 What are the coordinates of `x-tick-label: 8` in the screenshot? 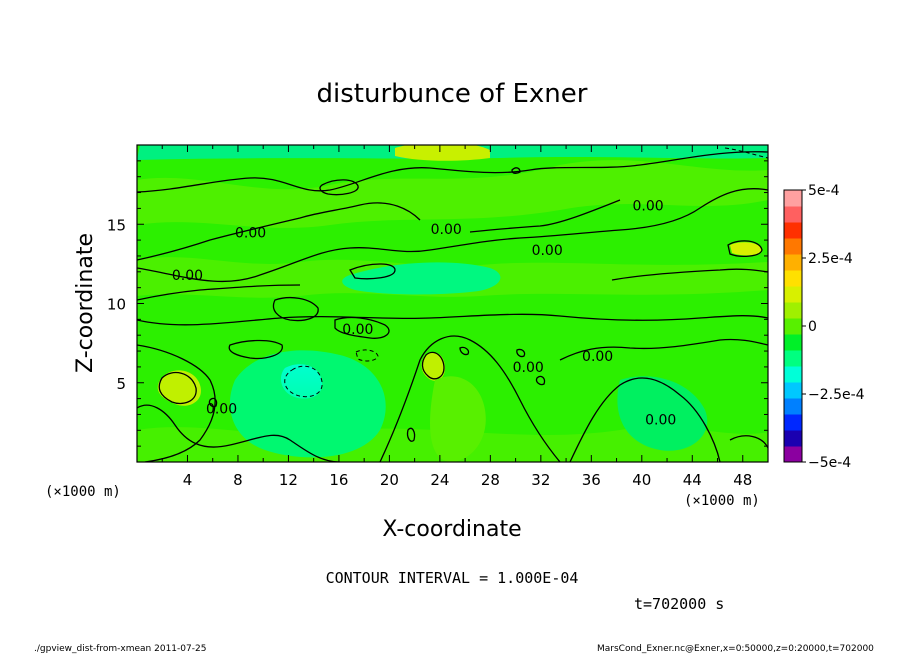 It's located at (238, 480).